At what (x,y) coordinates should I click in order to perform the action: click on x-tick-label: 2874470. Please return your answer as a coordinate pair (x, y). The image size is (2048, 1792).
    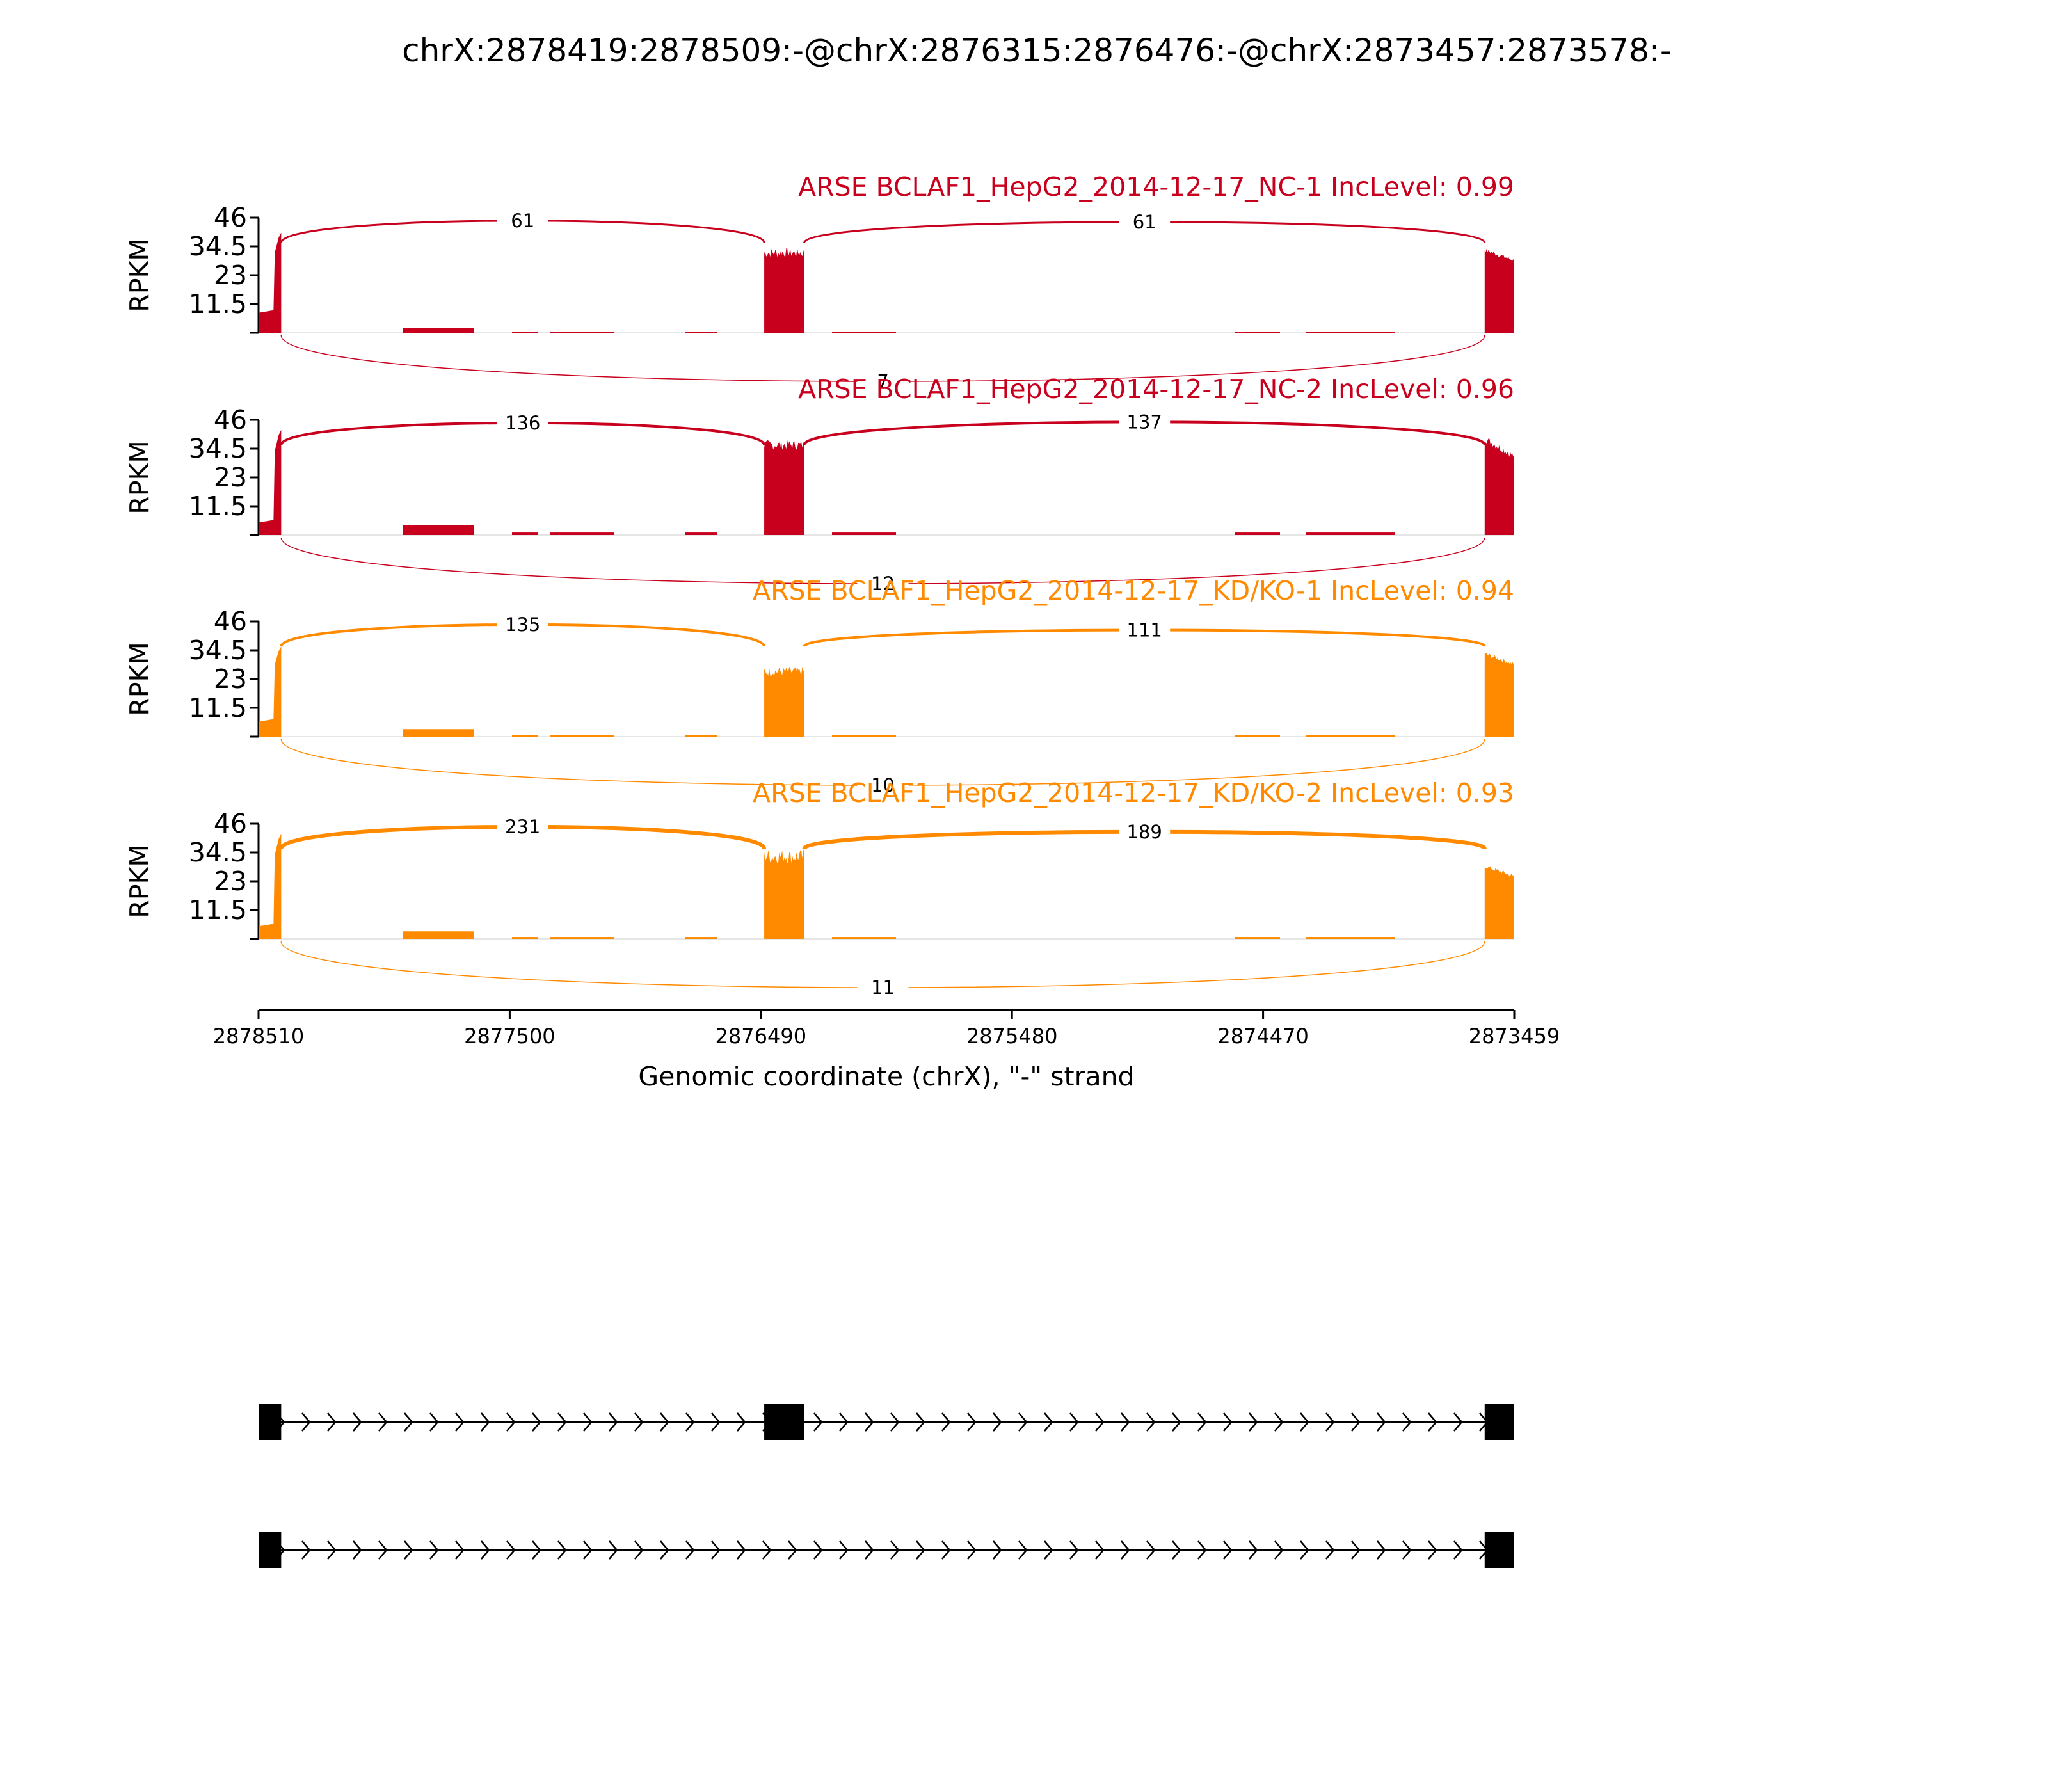
    Looking at the image, I should click on (1263, 1036).